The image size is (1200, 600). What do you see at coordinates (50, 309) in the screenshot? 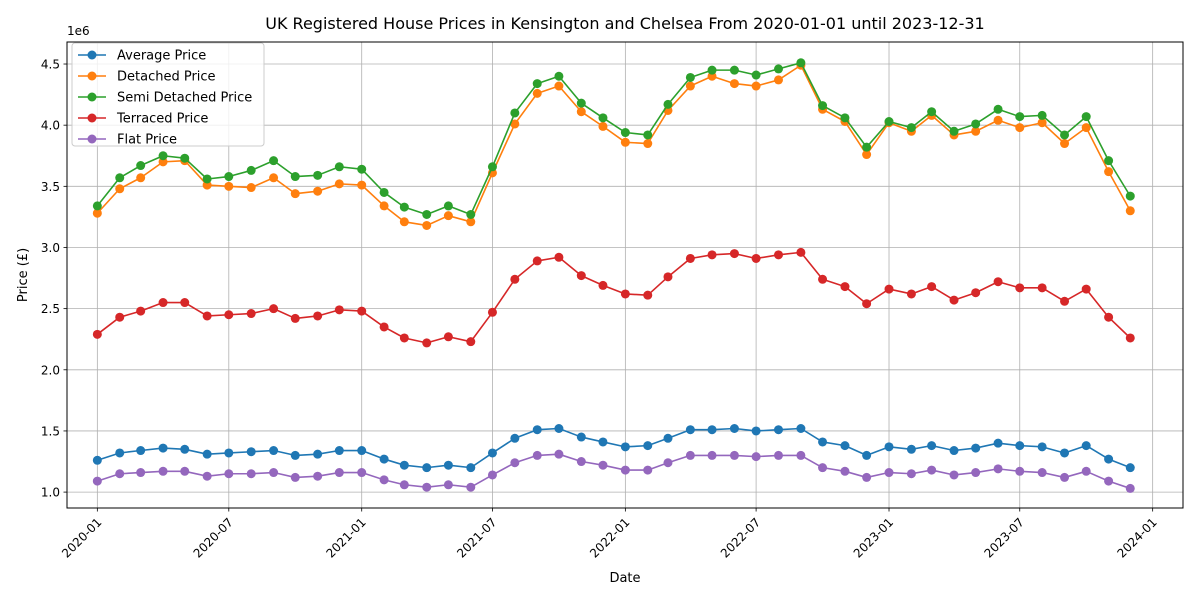
I see `y-tick-label: 2.5` at bounding box center [50, 309].